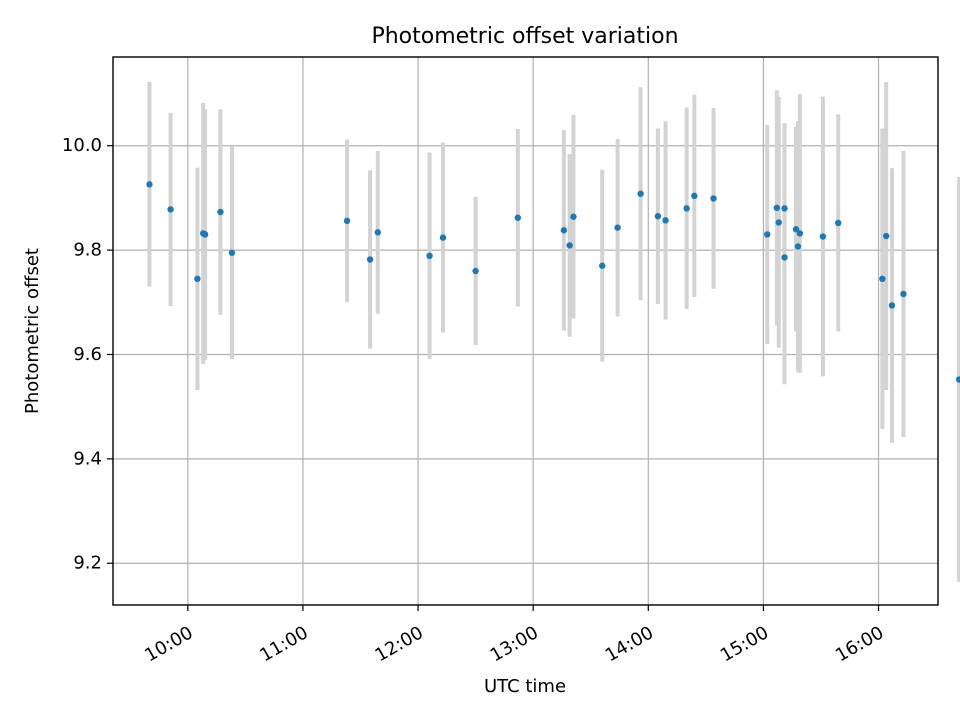 The height and width of the screenshot is (720, 960). I want to click on y-tick-label: 9.8, so click(87, 250).